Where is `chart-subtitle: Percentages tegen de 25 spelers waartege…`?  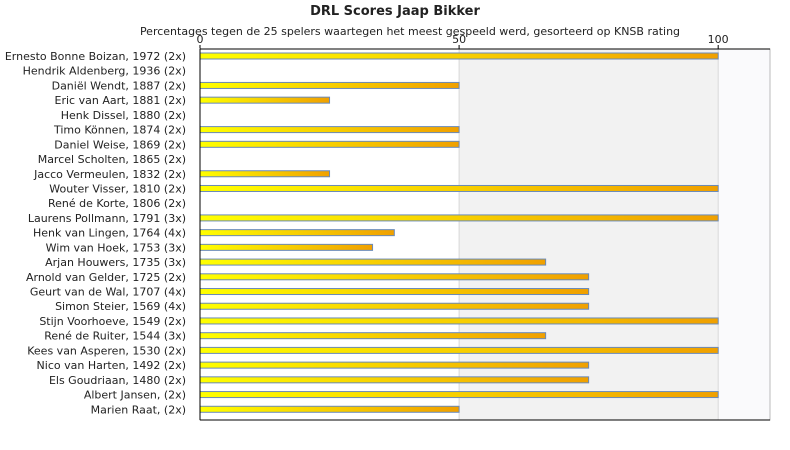
chart-subtitle: Percentages tegen de 25 spelers waartege… is located at coordinates (410, 31).